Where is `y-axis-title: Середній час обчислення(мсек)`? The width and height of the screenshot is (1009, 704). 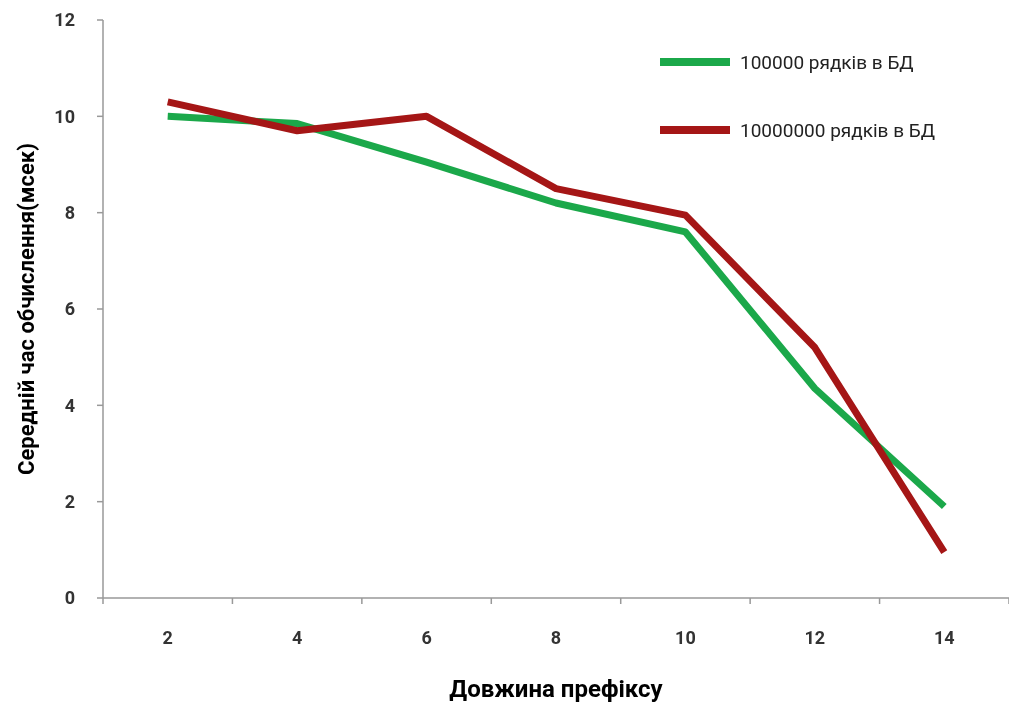 y-axis-title: Середній час обчислення(мсек) is located at coordinates (26, 309).